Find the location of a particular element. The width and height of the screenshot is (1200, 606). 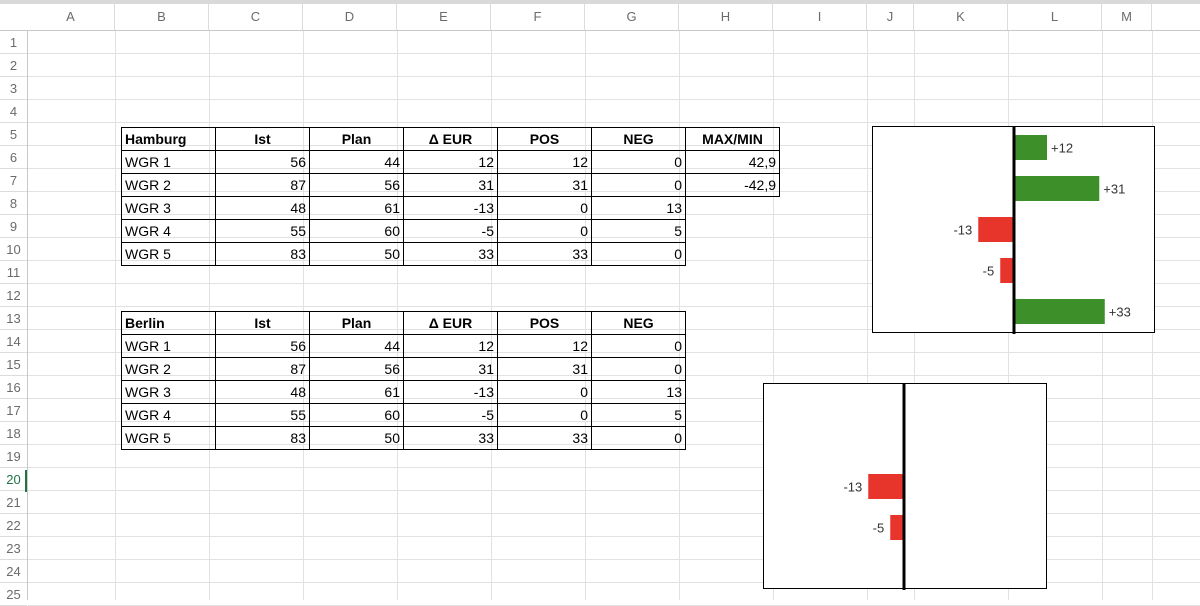

row-header-19: 19 is located at coordinates (13, 456).